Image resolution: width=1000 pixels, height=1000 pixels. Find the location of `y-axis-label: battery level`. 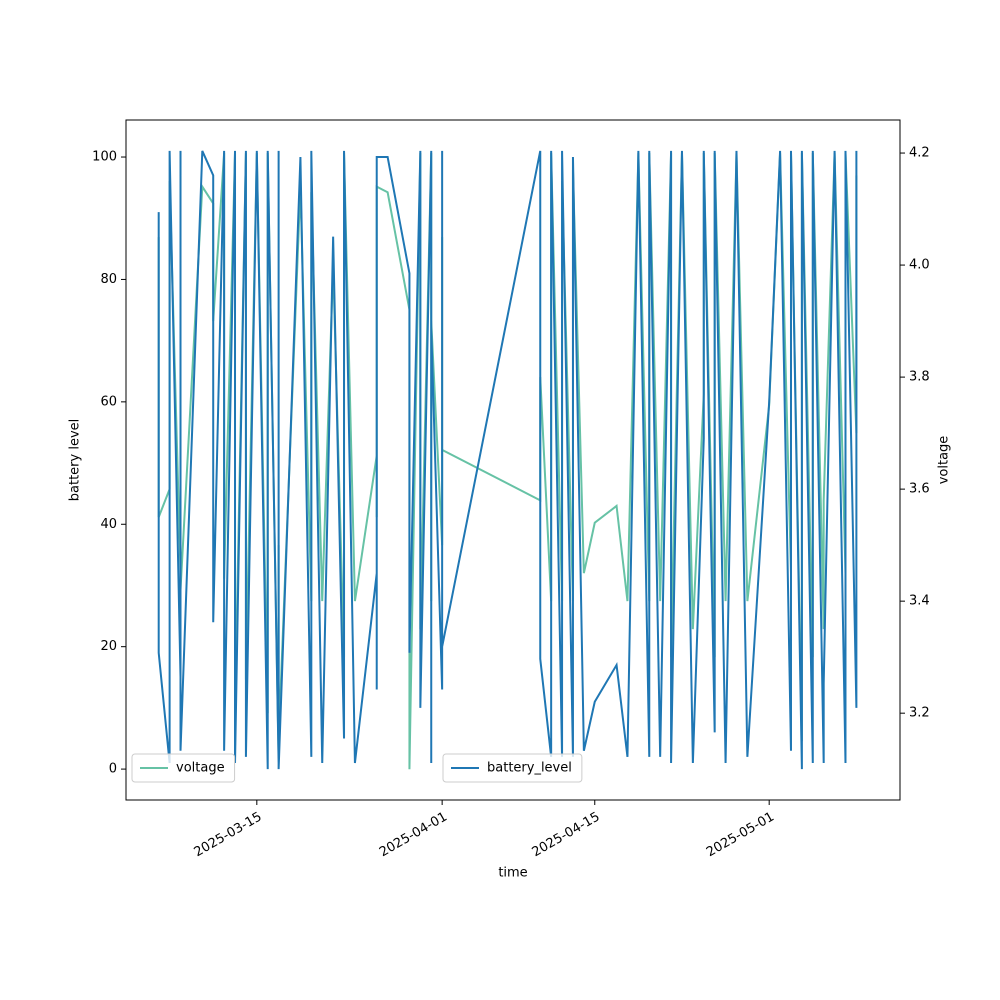

y-axis-label: battery level is located at coordinates (75, 460).